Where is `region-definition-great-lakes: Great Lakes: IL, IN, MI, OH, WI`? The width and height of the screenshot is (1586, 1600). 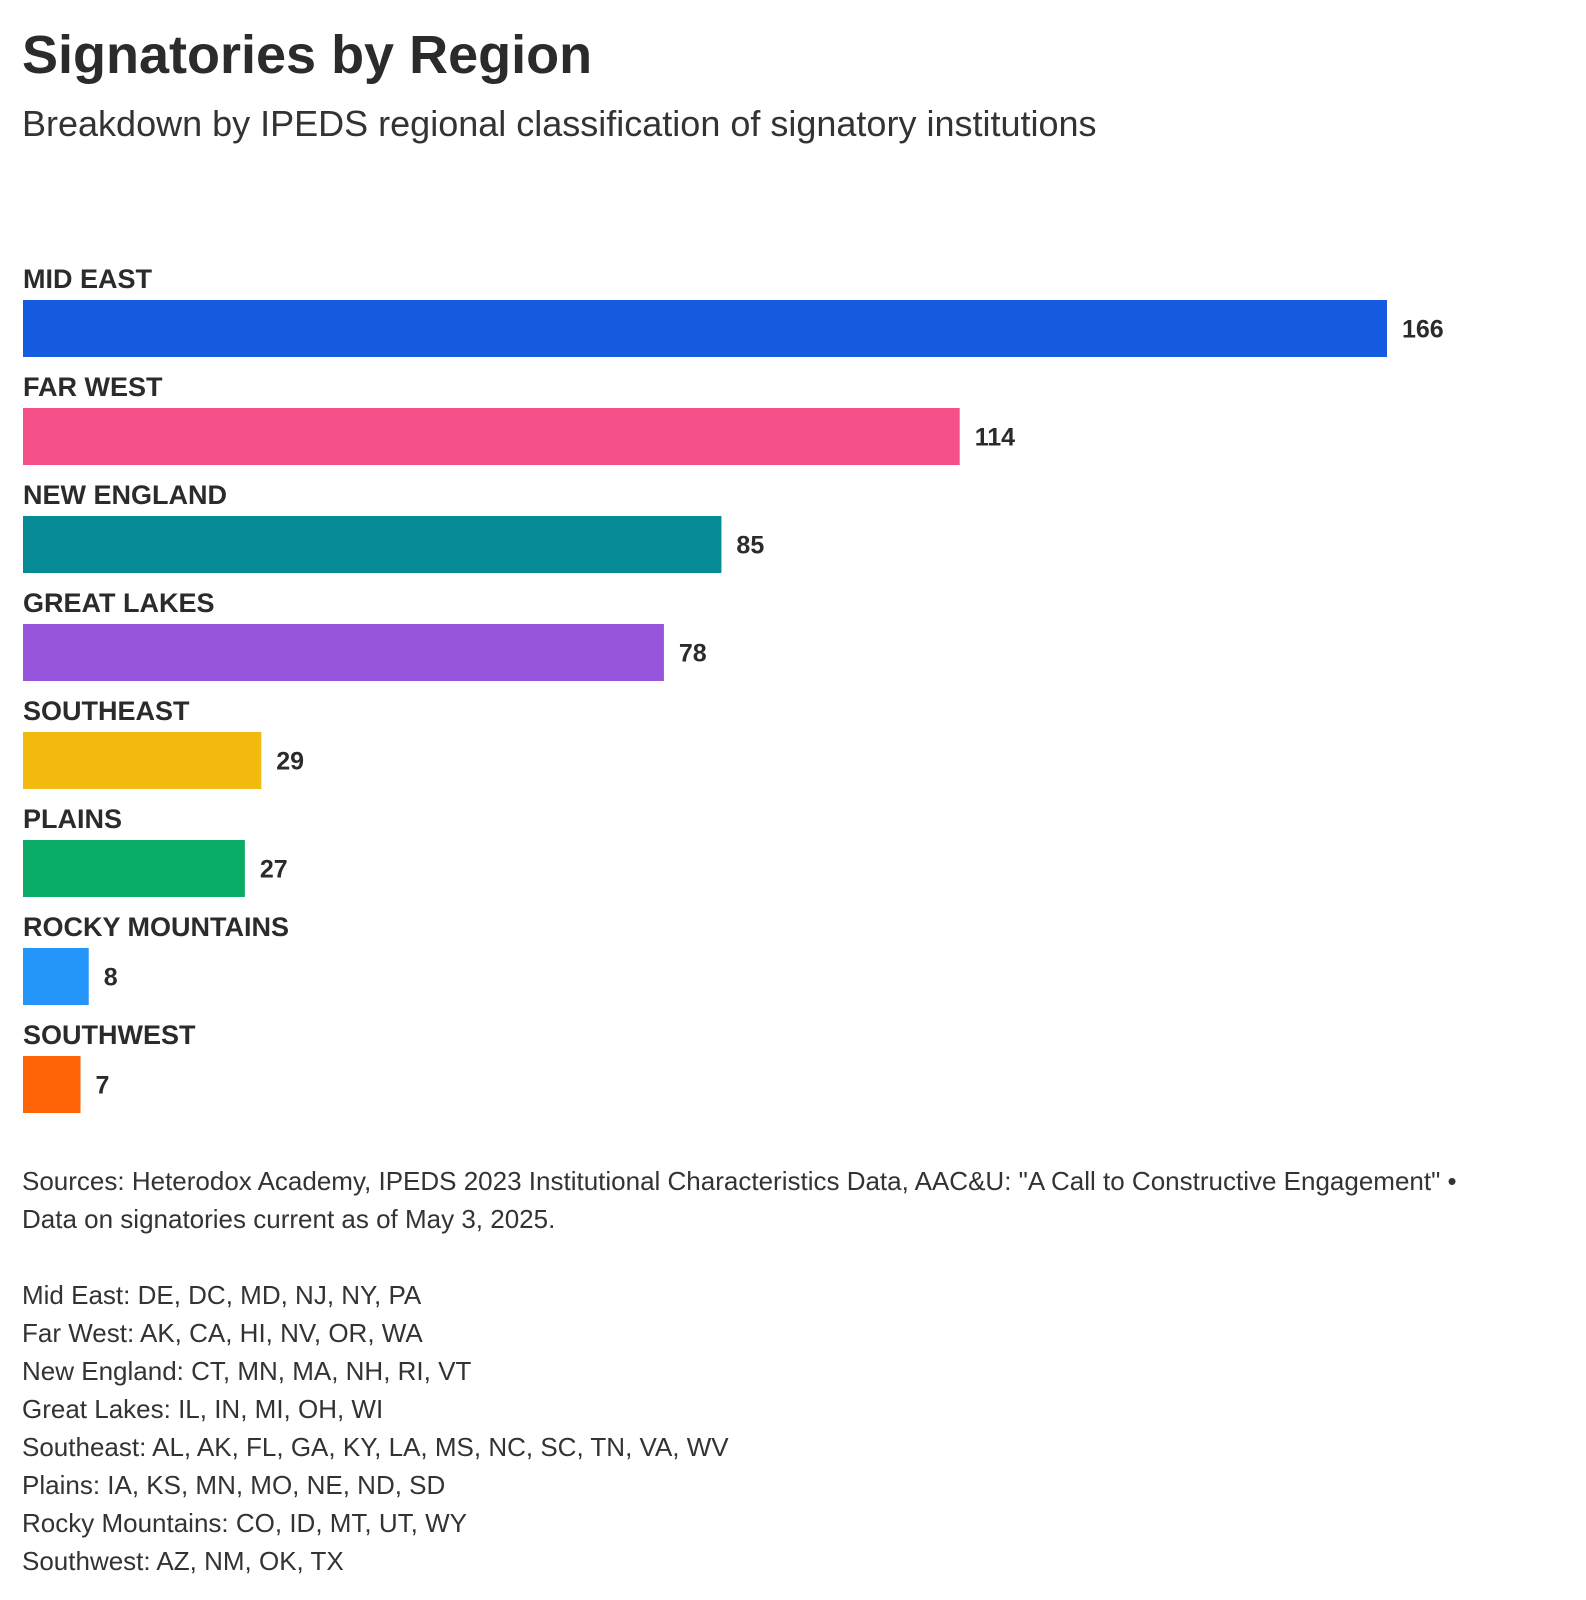 region-definition-great-lakes: Great Lakes: IL, IN, MI, OH, WI is located at coordinates (203, 1409).